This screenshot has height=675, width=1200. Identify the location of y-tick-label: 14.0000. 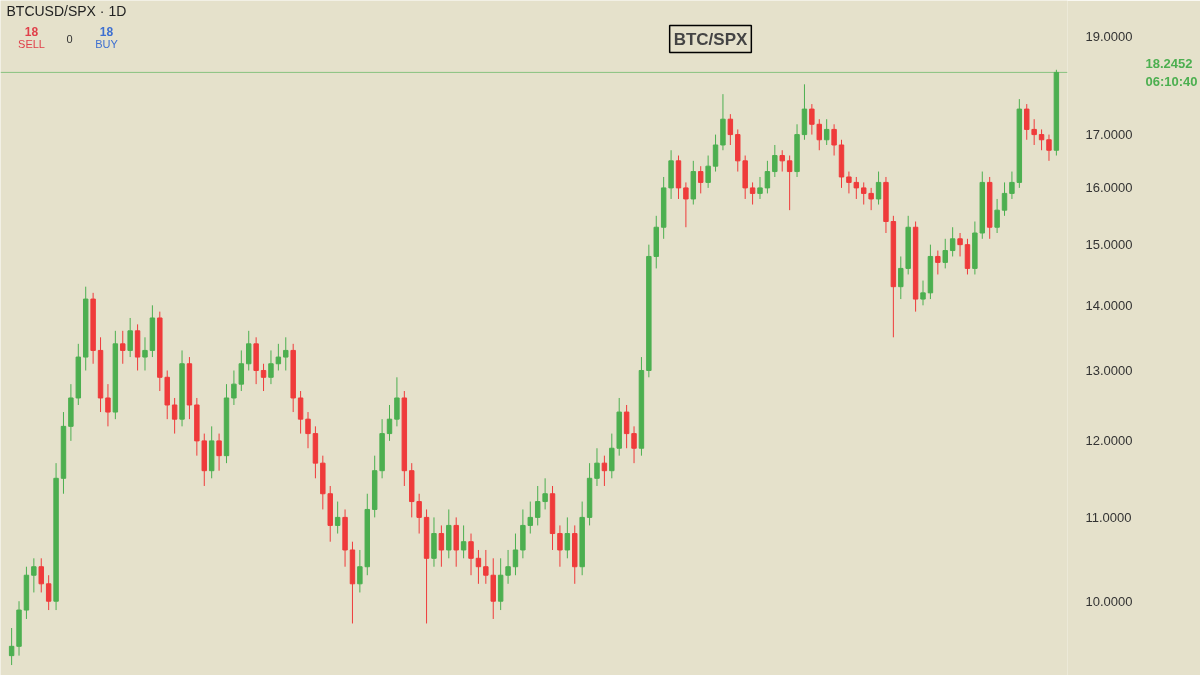
(1109, 305).